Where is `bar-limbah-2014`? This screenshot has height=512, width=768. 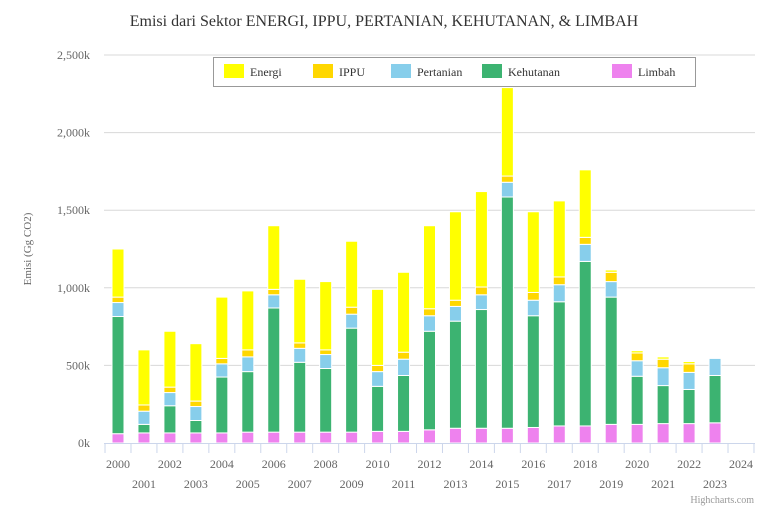
bar-limbah-2014 is located at coordinates (481, 435).